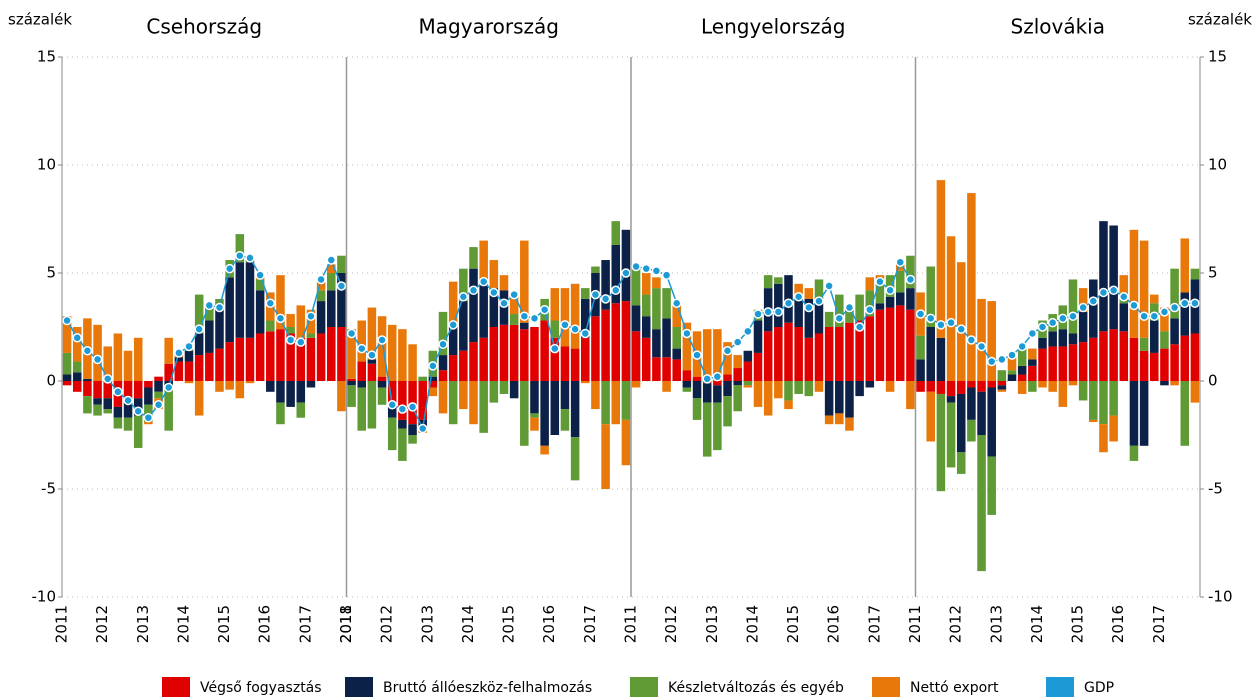 This screenshot has width=1260, height=700. I want to click on y2-tick-label: -5, so click(1215, 489).